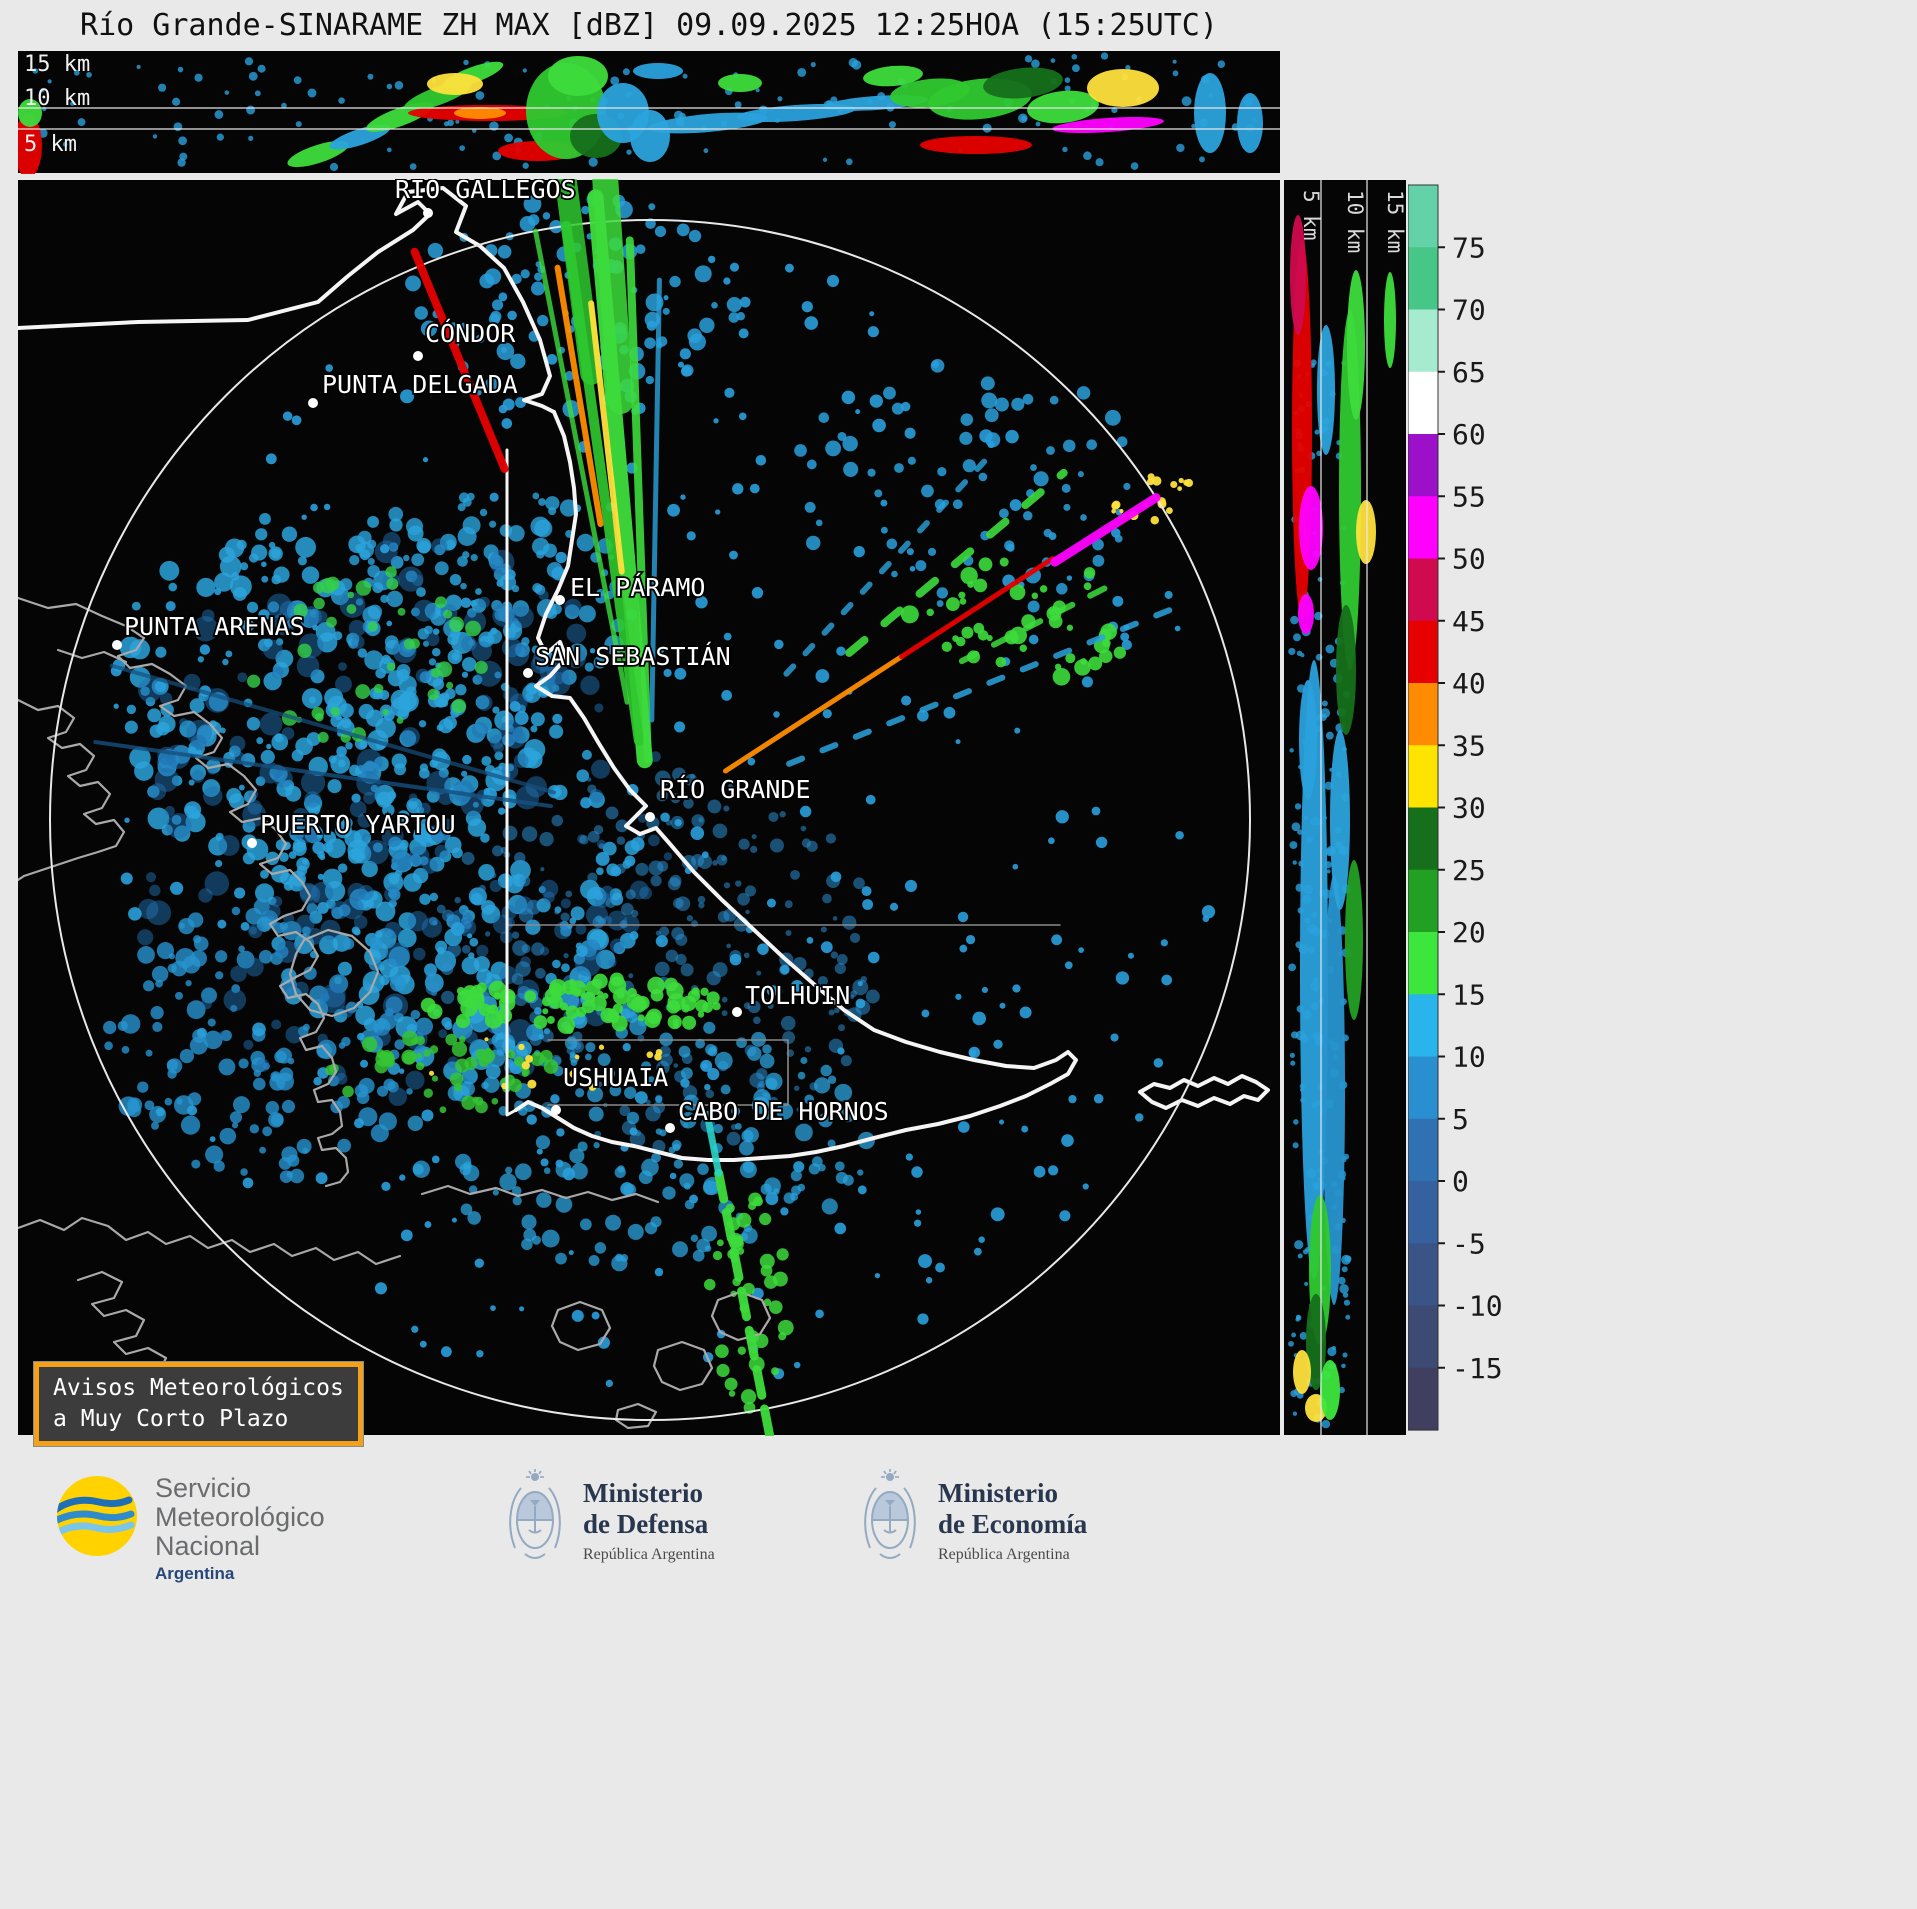  Describe the element at coordinates (797, 995) in the screenshot. I see `city-label: TOLHUIN` at that location.